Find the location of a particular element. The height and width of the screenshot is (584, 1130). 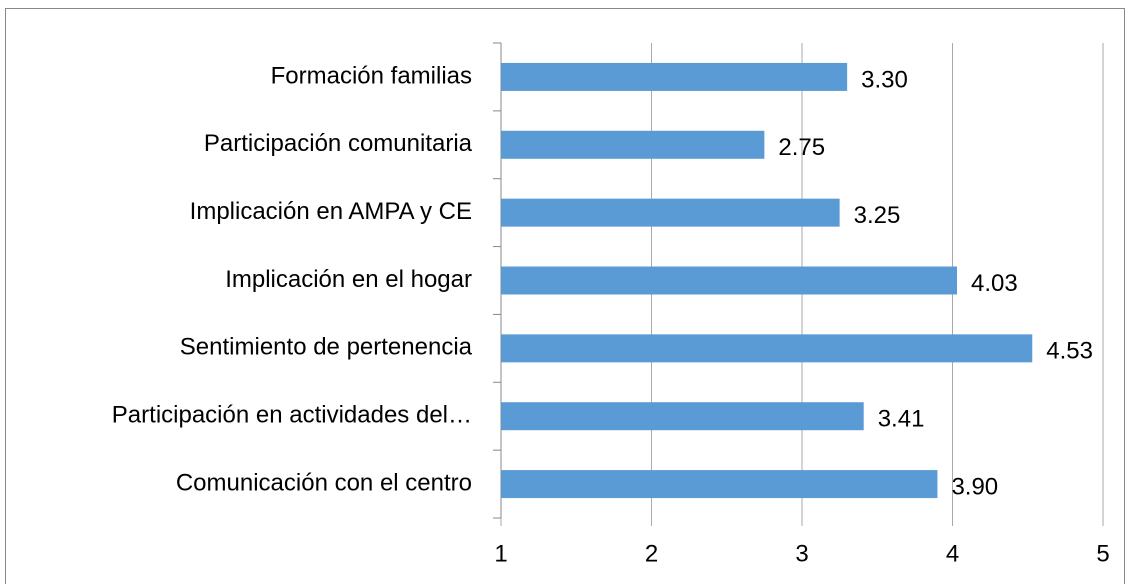

data-label: 4.03 is located at coordinates (994, 283).